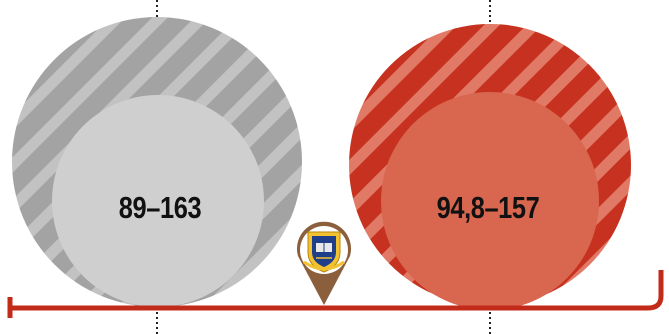  I want to click on axis-line, so click(335, 294).